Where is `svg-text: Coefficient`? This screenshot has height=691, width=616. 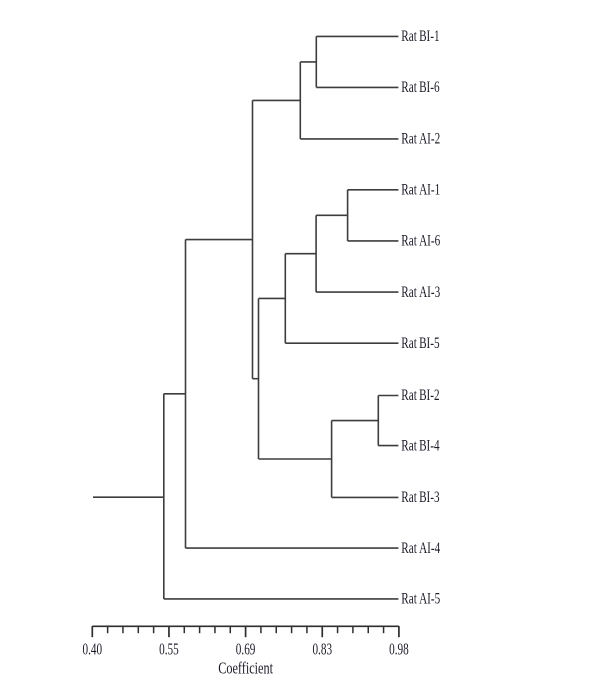
svg-text: Coefficient is located at coordinates (246, 669).